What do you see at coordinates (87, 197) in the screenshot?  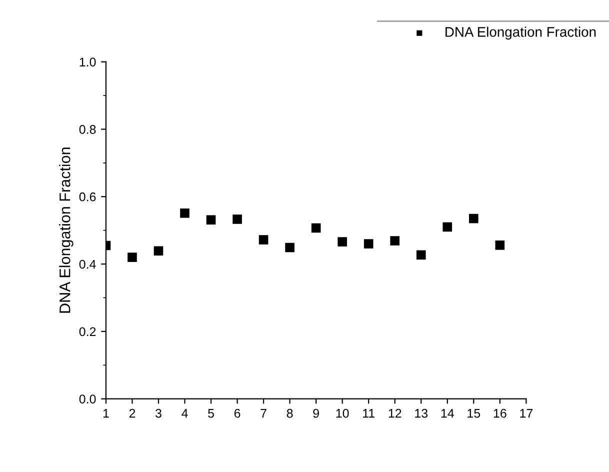 I see `y-tick-label: 0.6` at bounding box center [87, 197].